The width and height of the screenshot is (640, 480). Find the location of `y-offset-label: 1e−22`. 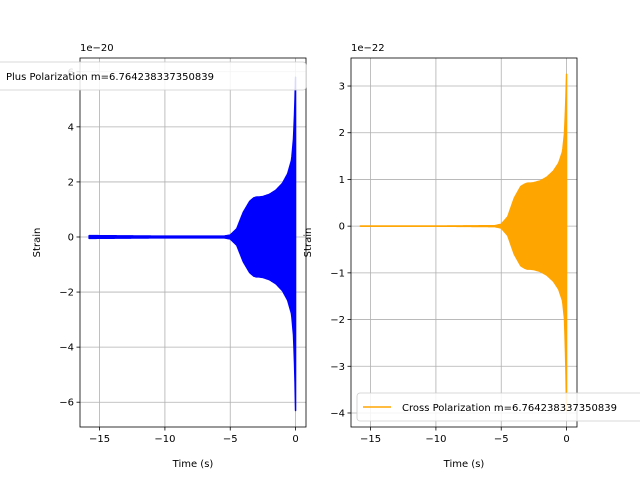

y-offset-label: 1e−22 is located at coordinates (368, 48).